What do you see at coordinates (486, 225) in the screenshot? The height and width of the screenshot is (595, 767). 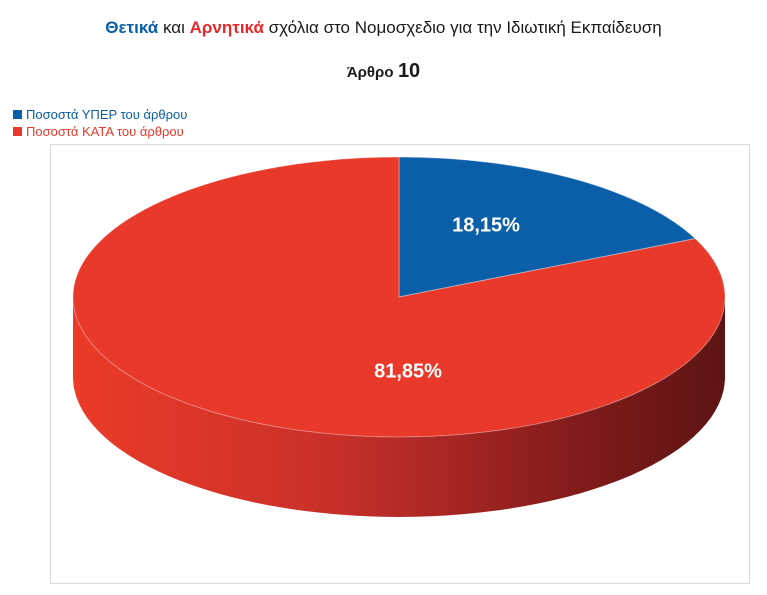 I see `pie-data-label-0: 18,15%` at bounding box center [486, 225].